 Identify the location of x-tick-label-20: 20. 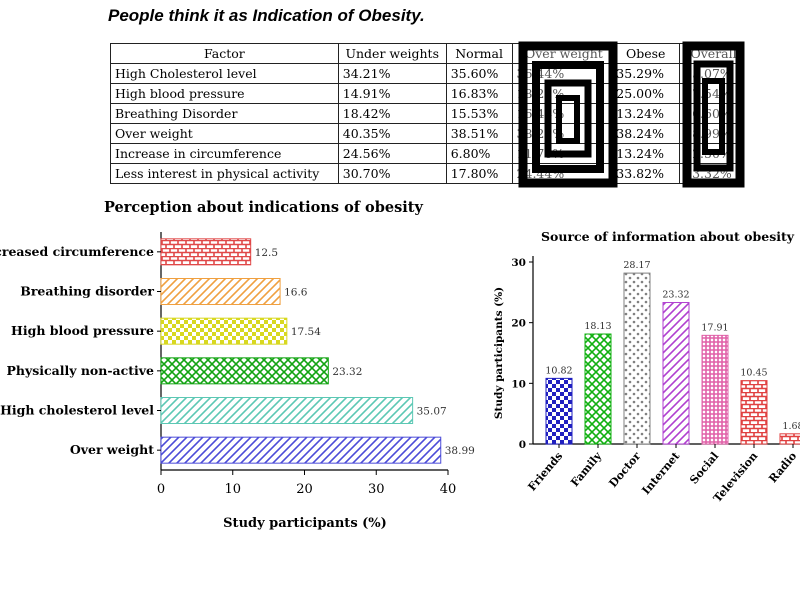
(304, 489).